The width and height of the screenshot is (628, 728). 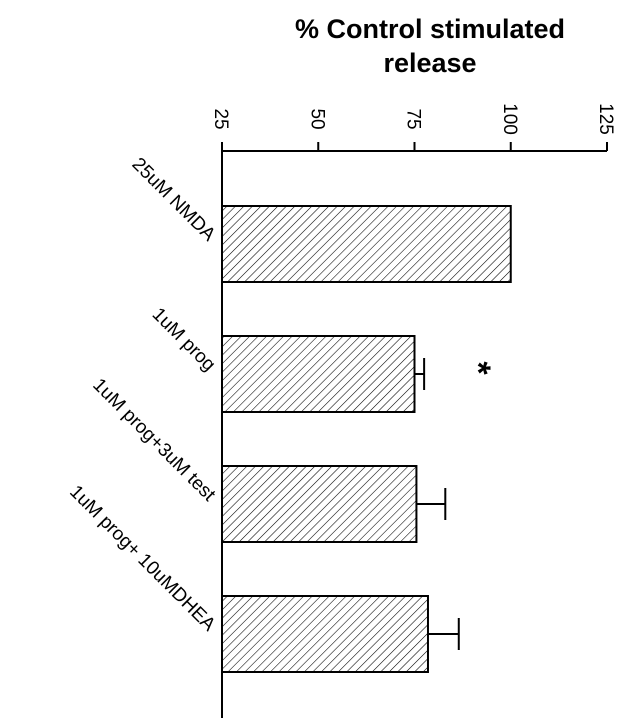 I want to click on significance-marker: *, so click(x=478, y=368).